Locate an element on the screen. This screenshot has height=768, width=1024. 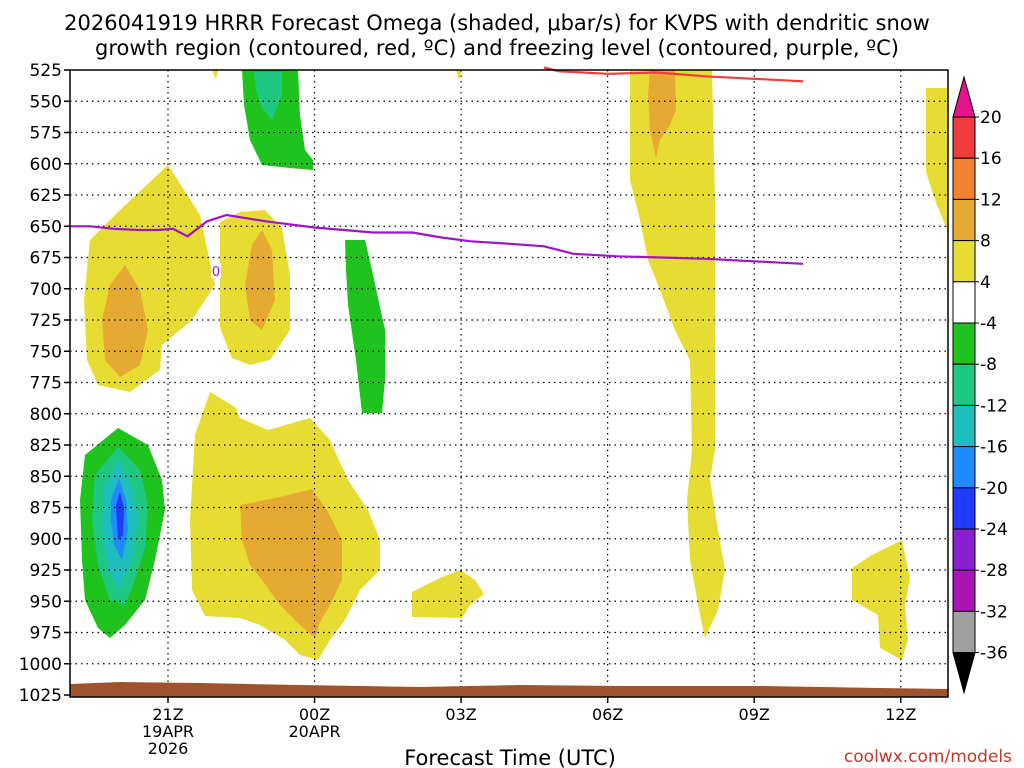
freezing-level-line is located at coordinates (437, 239).